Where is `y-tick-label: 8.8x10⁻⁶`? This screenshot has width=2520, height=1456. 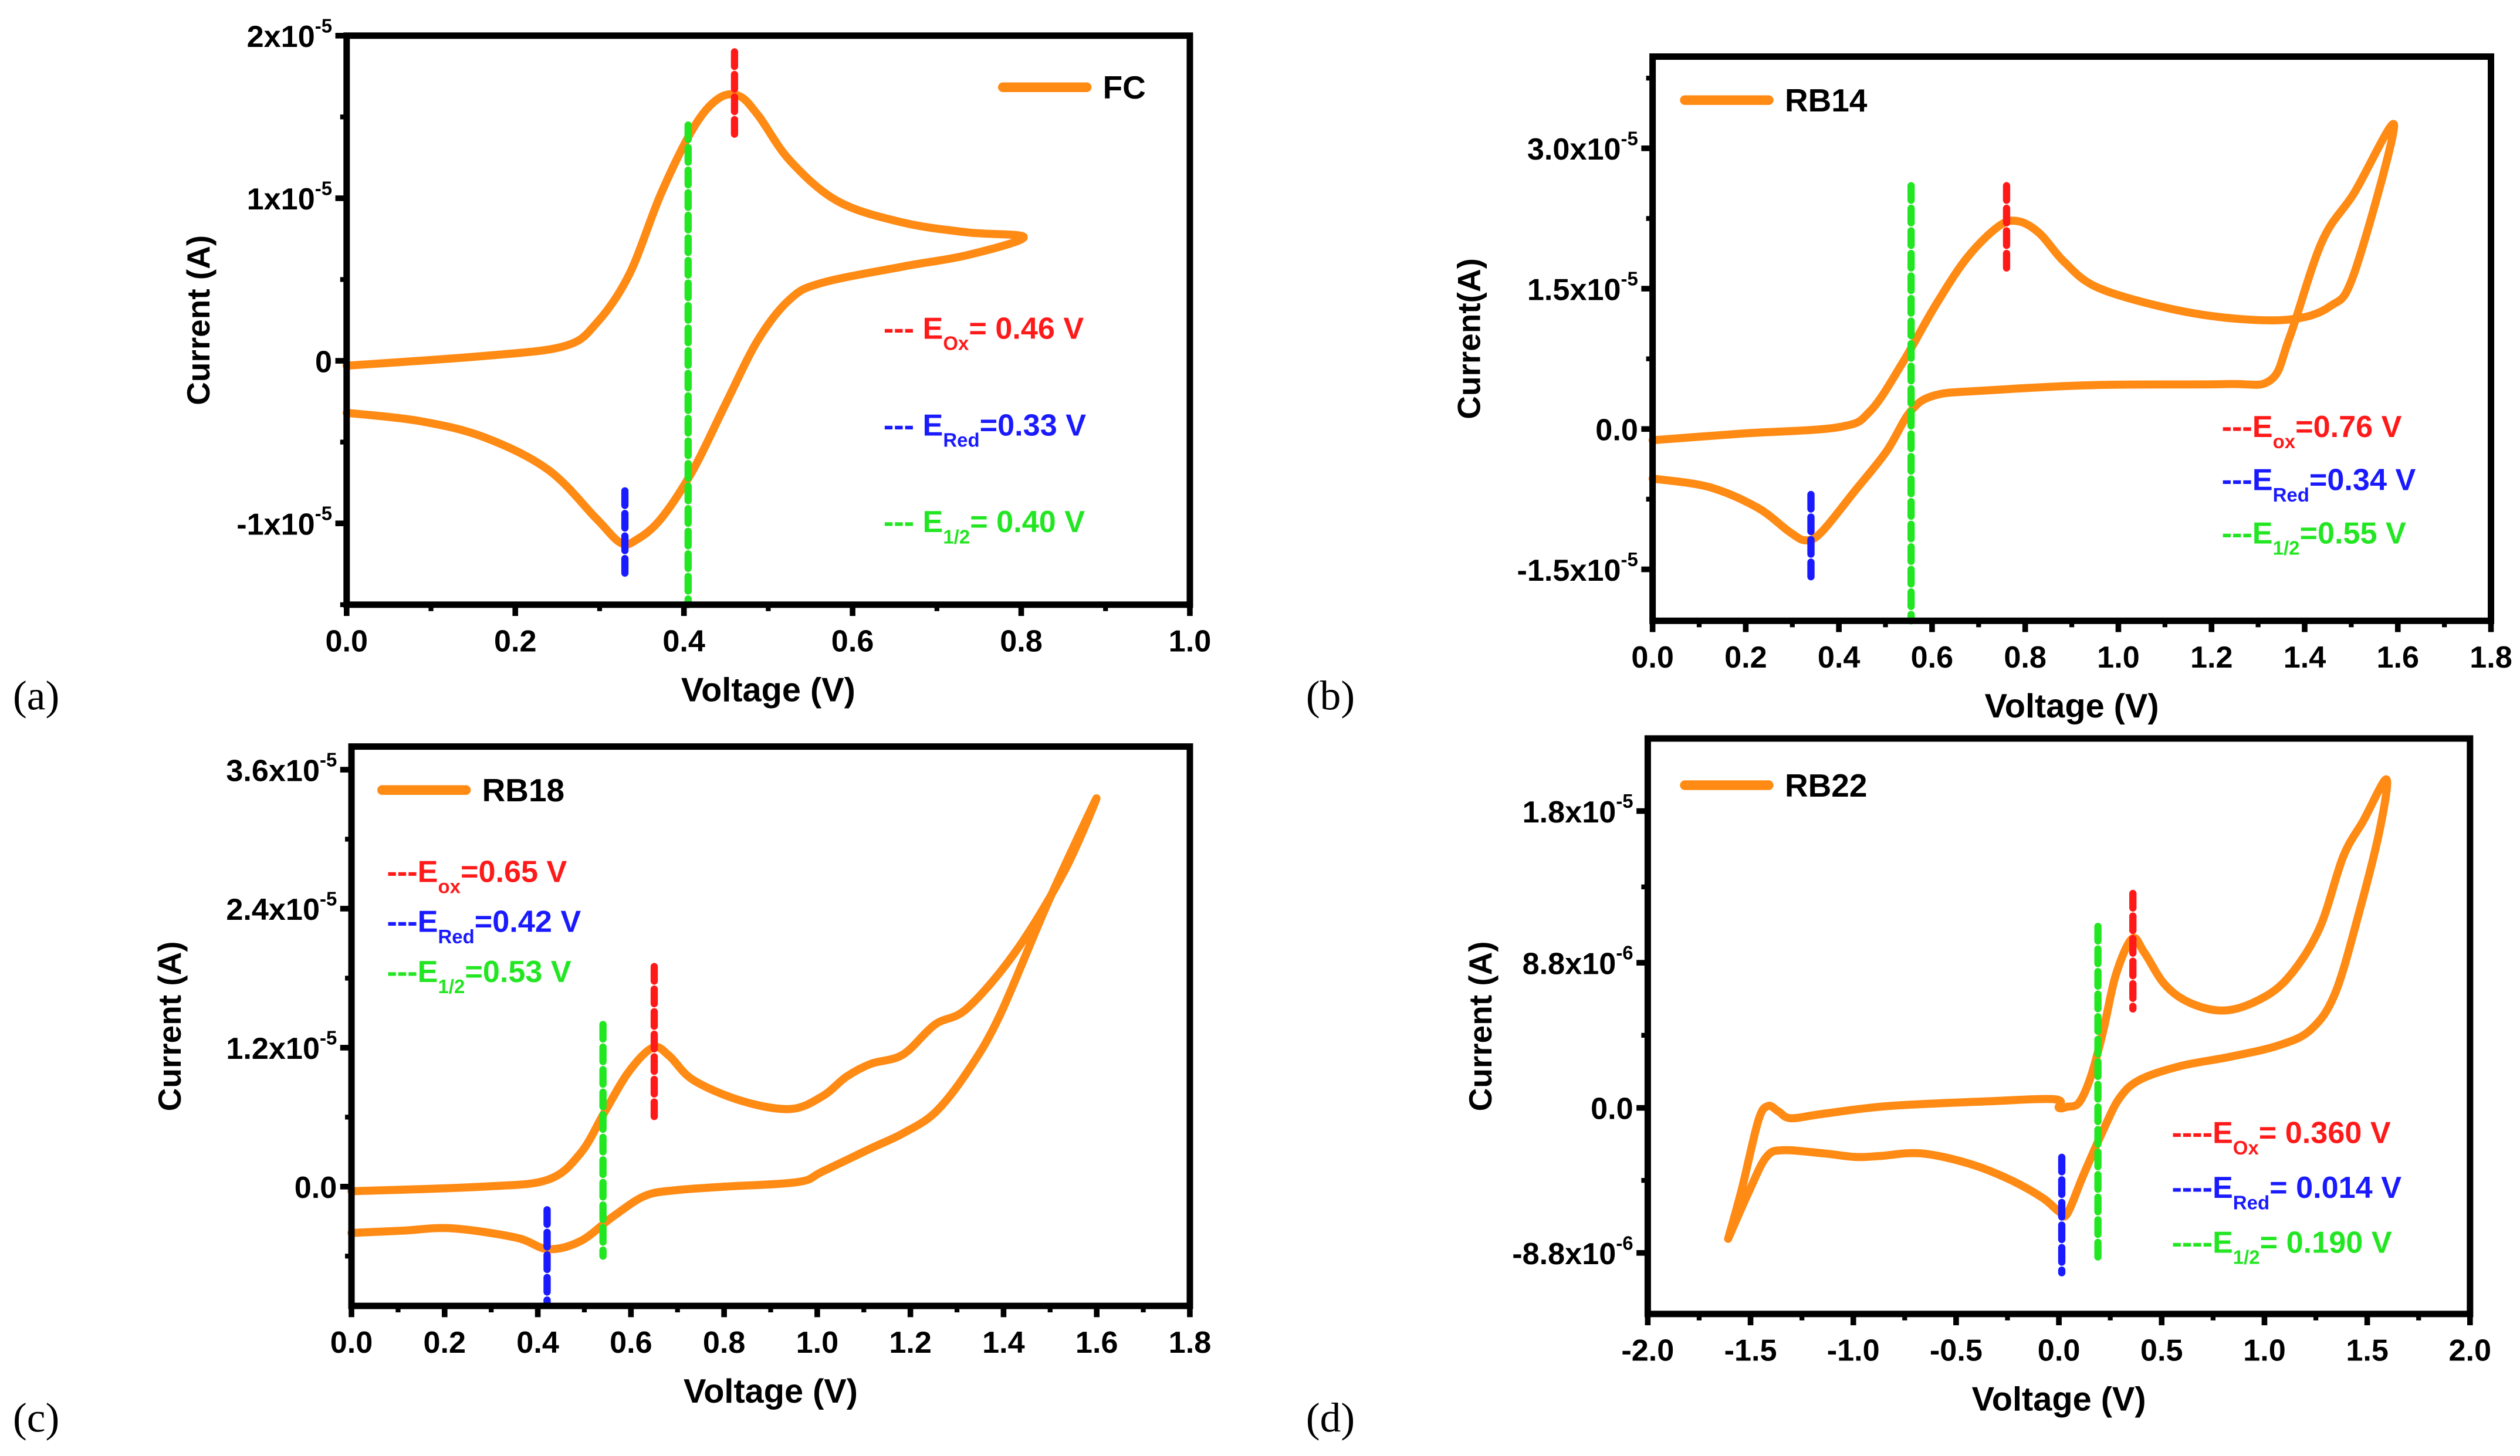 y-tick-label: 8.8x10⁻⁶ is located at coordinates (1578, 961).